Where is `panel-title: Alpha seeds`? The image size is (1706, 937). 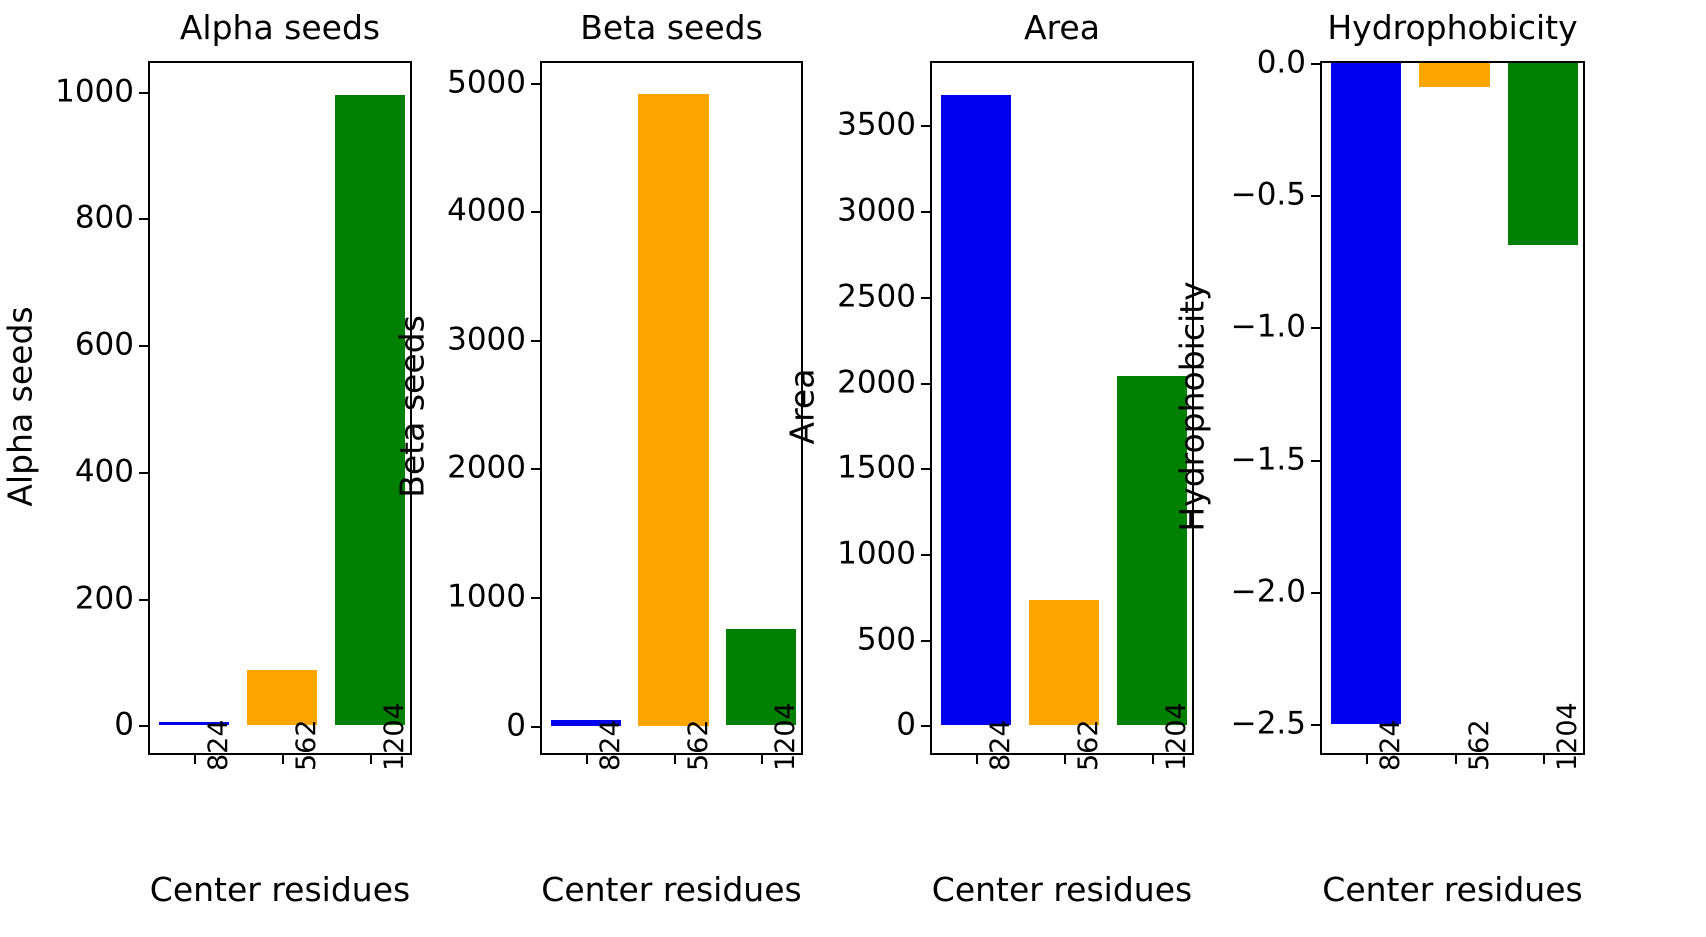
panel-title: Alpha seeds is located at coordinates (280, 27).